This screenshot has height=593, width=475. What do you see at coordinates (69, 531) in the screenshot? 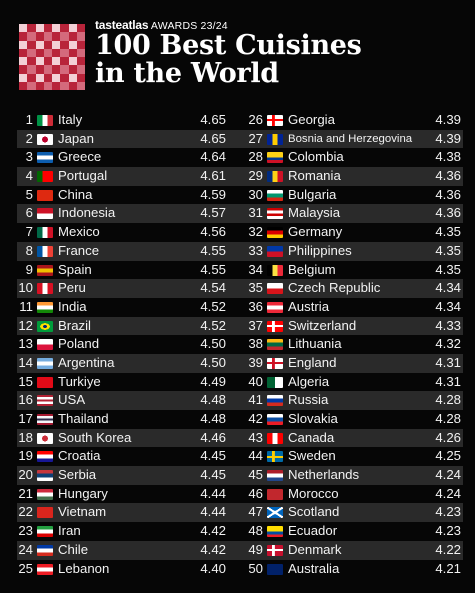
I see `cuisine-name: Iran` at bounding box center [69, 531].